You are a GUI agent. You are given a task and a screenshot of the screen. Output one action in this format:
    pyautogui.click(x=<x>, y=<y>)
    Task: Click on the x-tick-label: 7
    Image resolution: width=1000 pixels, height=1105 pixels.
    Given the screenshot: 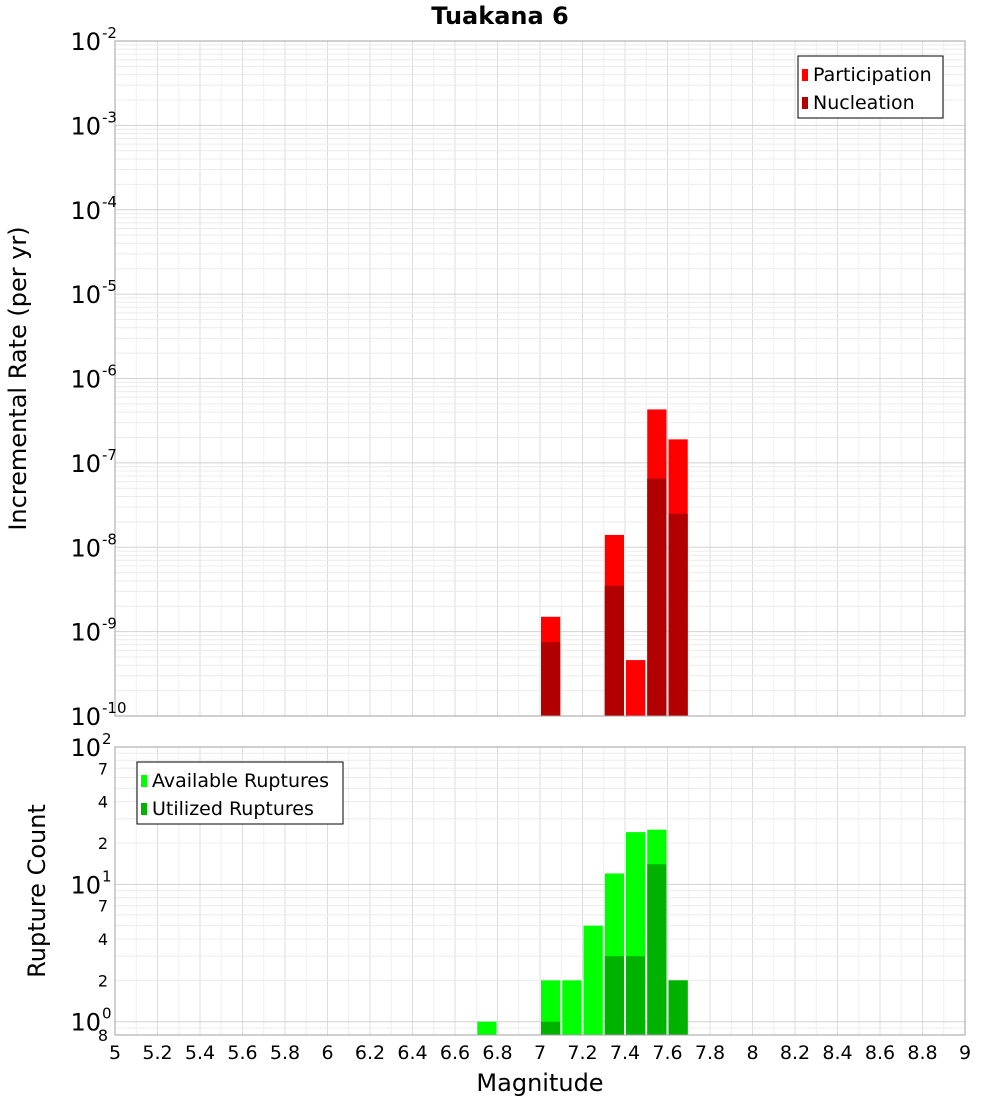 What is the action you would take?
    pyautogui.click(x=540, y=1053)
    